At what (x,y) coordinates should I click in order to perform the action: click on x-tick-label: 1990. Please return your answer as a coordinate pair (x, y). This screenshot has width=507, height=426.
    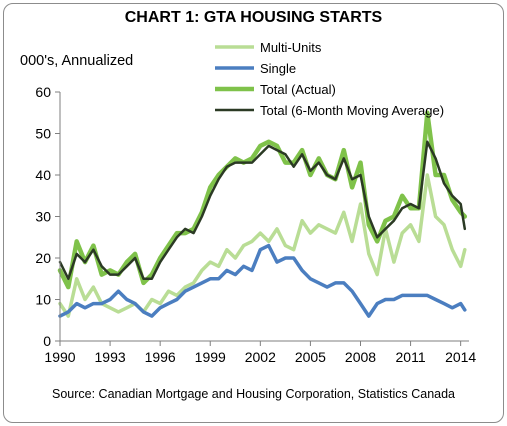
    Looking at the image, I should click on (59, 357).